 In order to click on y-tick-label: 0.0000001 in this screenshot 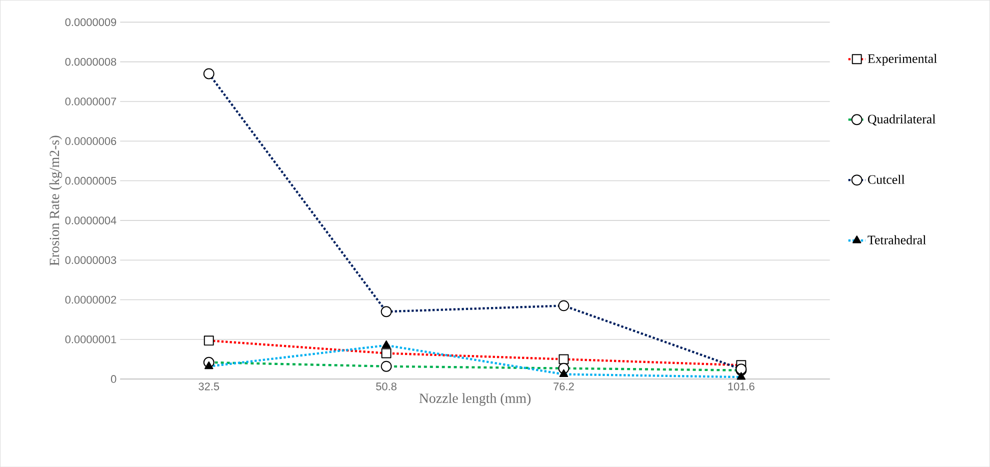, I will do `click(90, 339)`.